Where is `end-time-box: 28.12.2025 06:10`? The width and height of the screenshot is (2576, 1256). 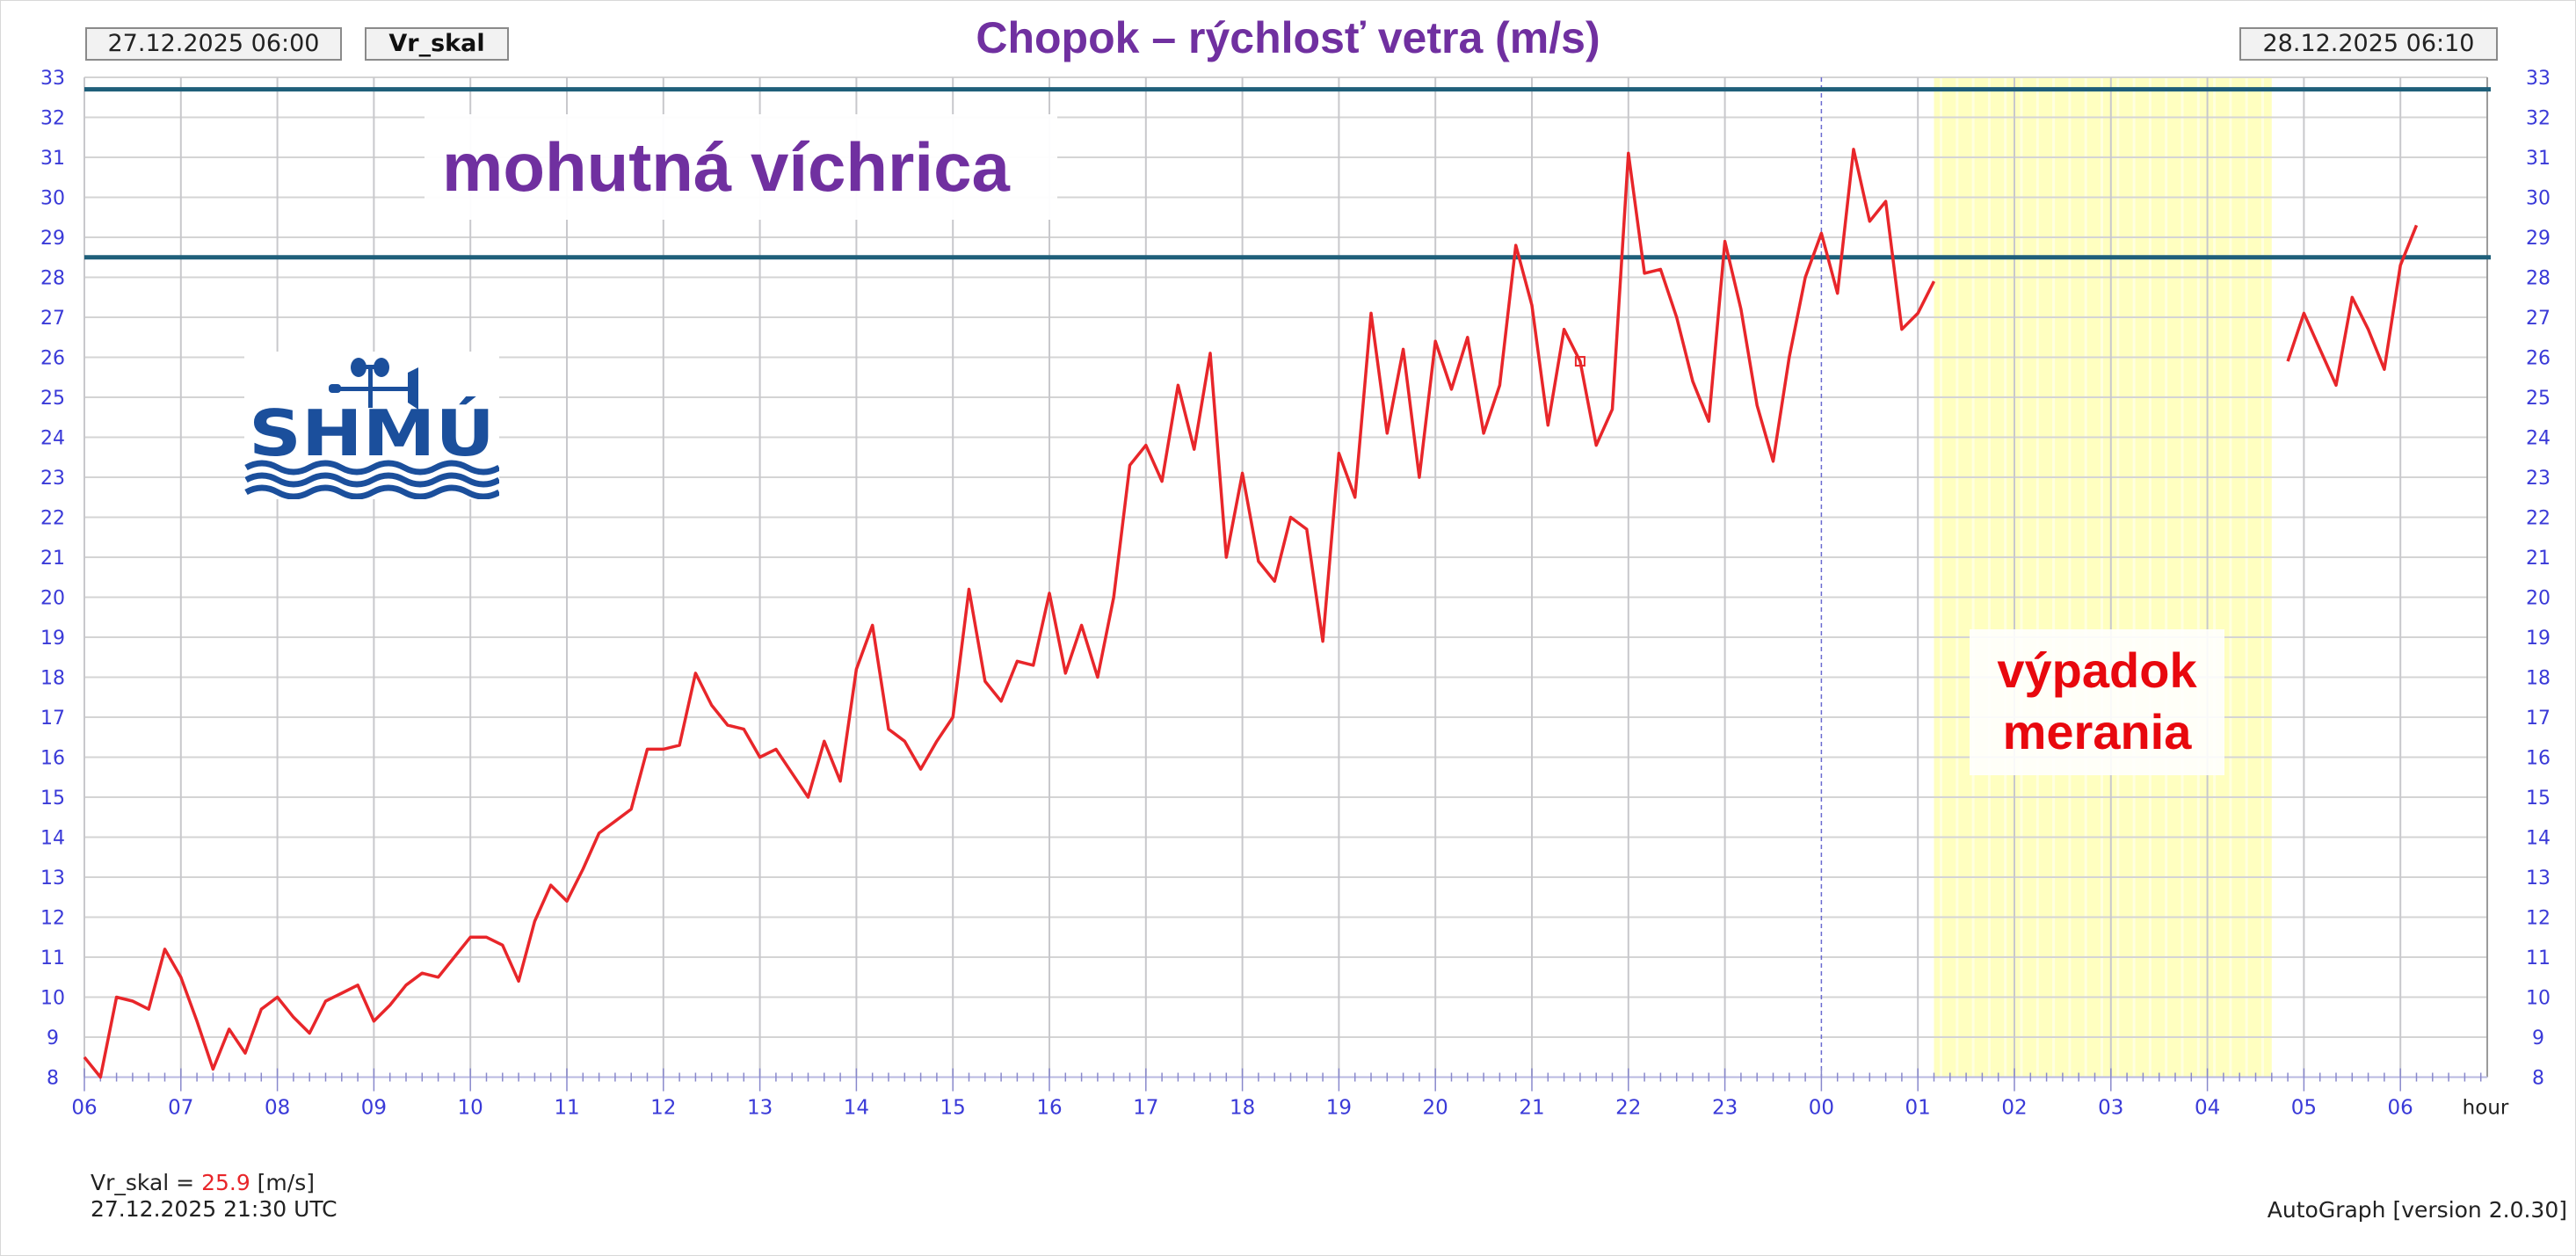
end-time-box: 28.12.2025 06:10 is located at coordinates (2368, 44).